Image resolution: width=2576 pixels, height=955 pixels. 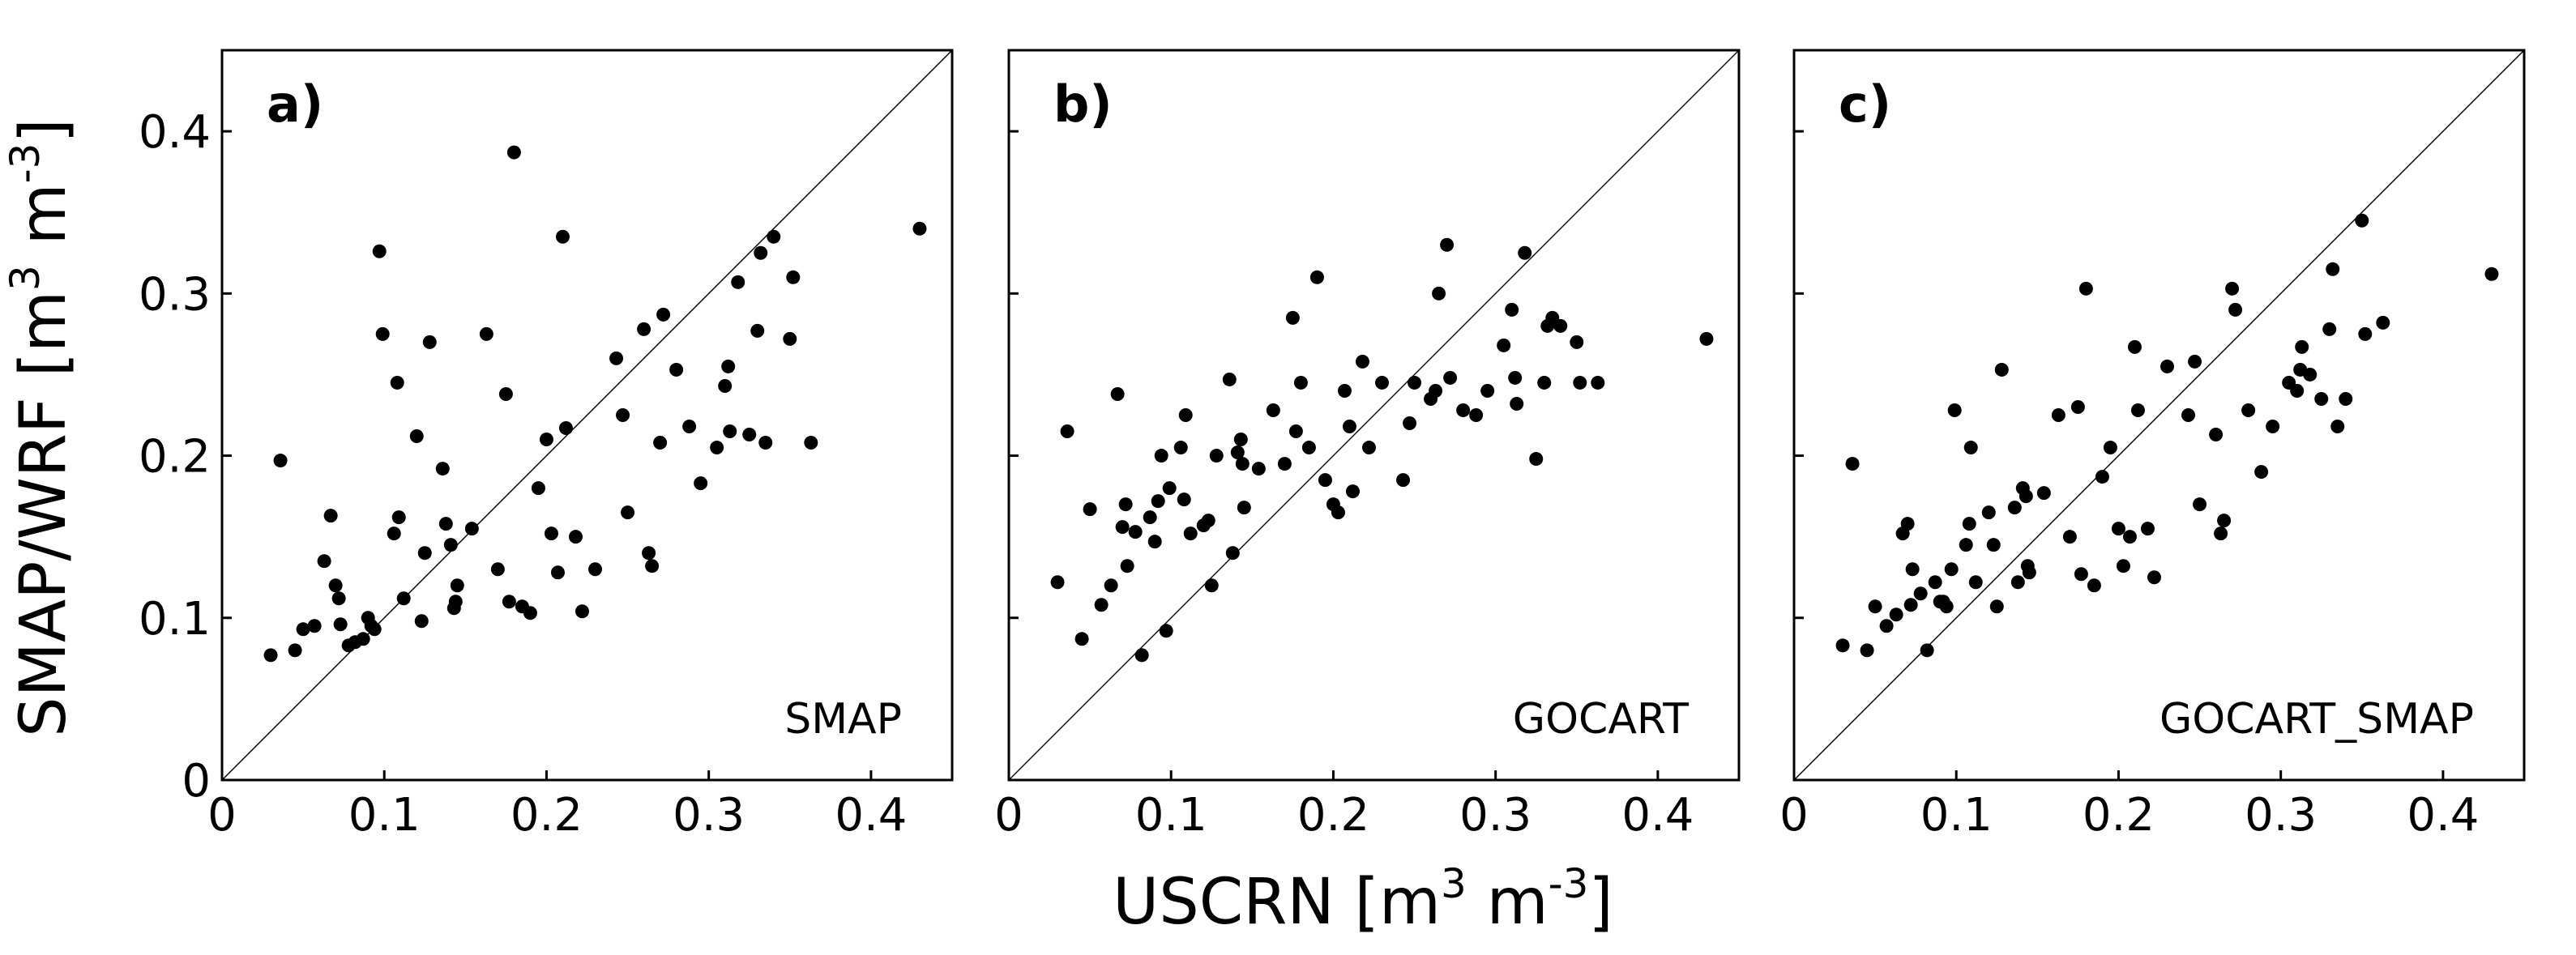 I want to click on panel-label: c), so click(x=1865, y=104).